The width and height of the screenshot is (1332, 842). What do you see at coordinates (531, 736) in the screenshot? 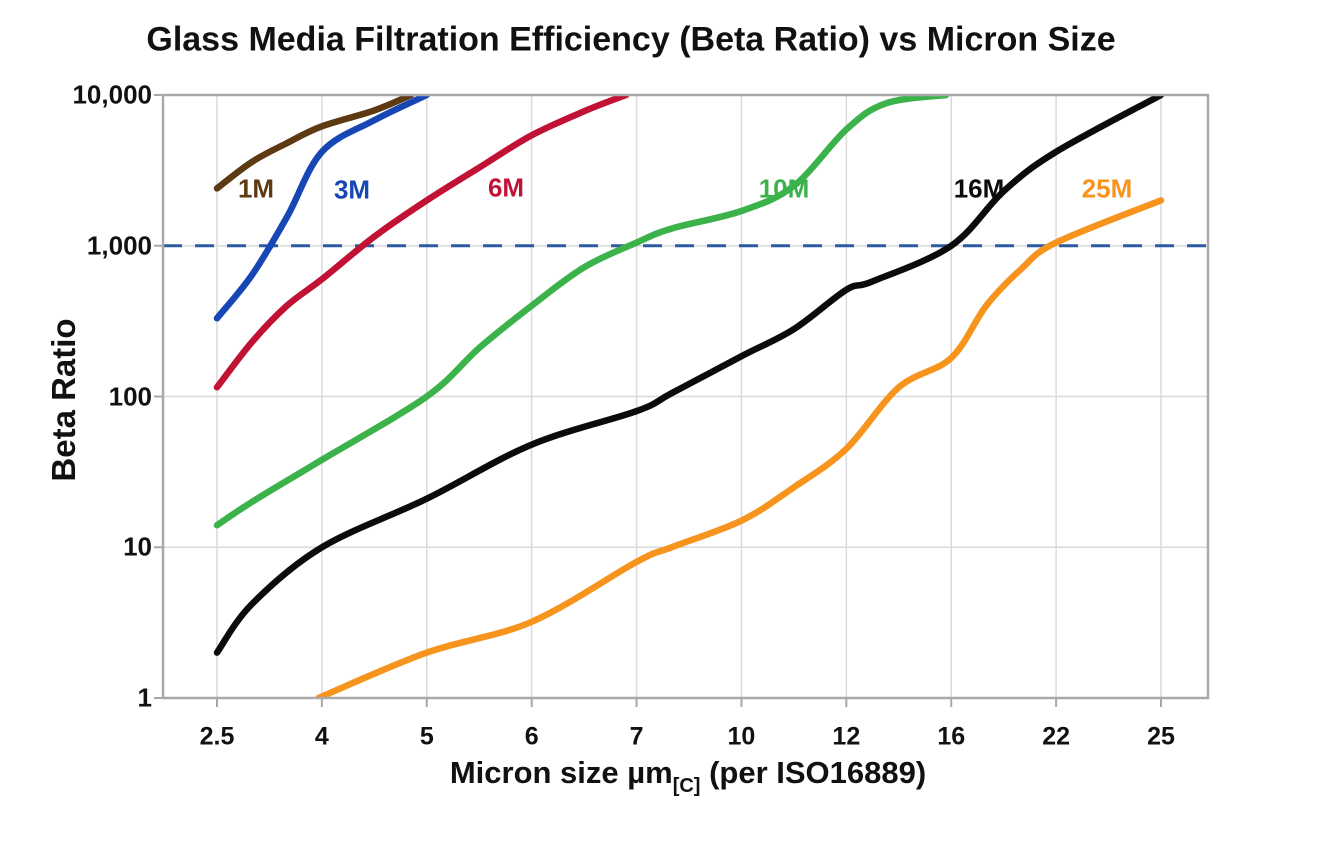
I see `x-tick-label: 6` at bounding box center [531, 736].